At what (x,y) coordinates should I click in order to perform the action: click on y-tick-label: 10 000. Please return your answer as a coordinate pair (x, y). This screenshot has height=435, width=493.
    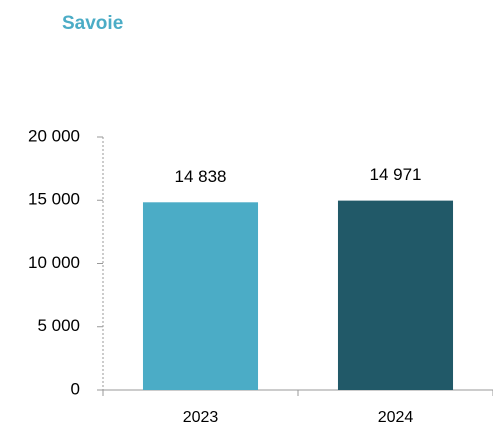
    Looking at the image, I should click on (54, 262).